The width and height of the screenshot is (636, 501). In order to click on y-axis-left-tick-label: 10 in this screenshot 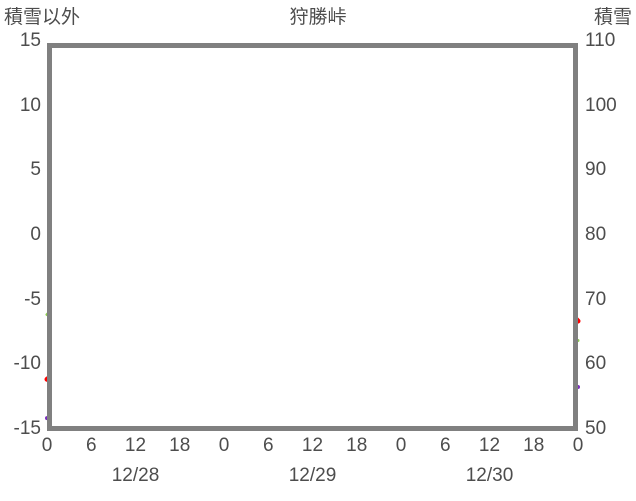, I will do `click(30, 105)`.